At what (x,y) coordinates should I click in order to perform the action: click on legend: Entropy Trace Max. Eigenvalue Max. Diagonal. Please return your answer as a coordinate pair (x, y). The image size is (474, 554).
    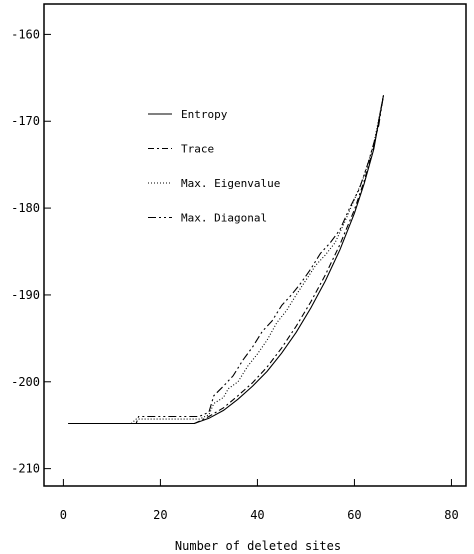
    Looking at the image, I should click on (214, 166).